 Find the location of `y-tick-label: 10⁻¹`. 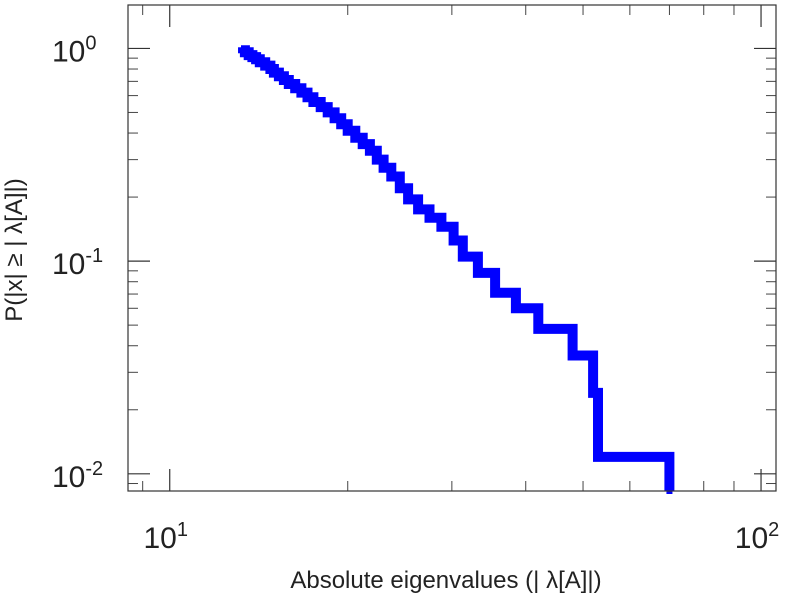

y-tick-label: 10⁻¹ is located at coordinates (77, 263).